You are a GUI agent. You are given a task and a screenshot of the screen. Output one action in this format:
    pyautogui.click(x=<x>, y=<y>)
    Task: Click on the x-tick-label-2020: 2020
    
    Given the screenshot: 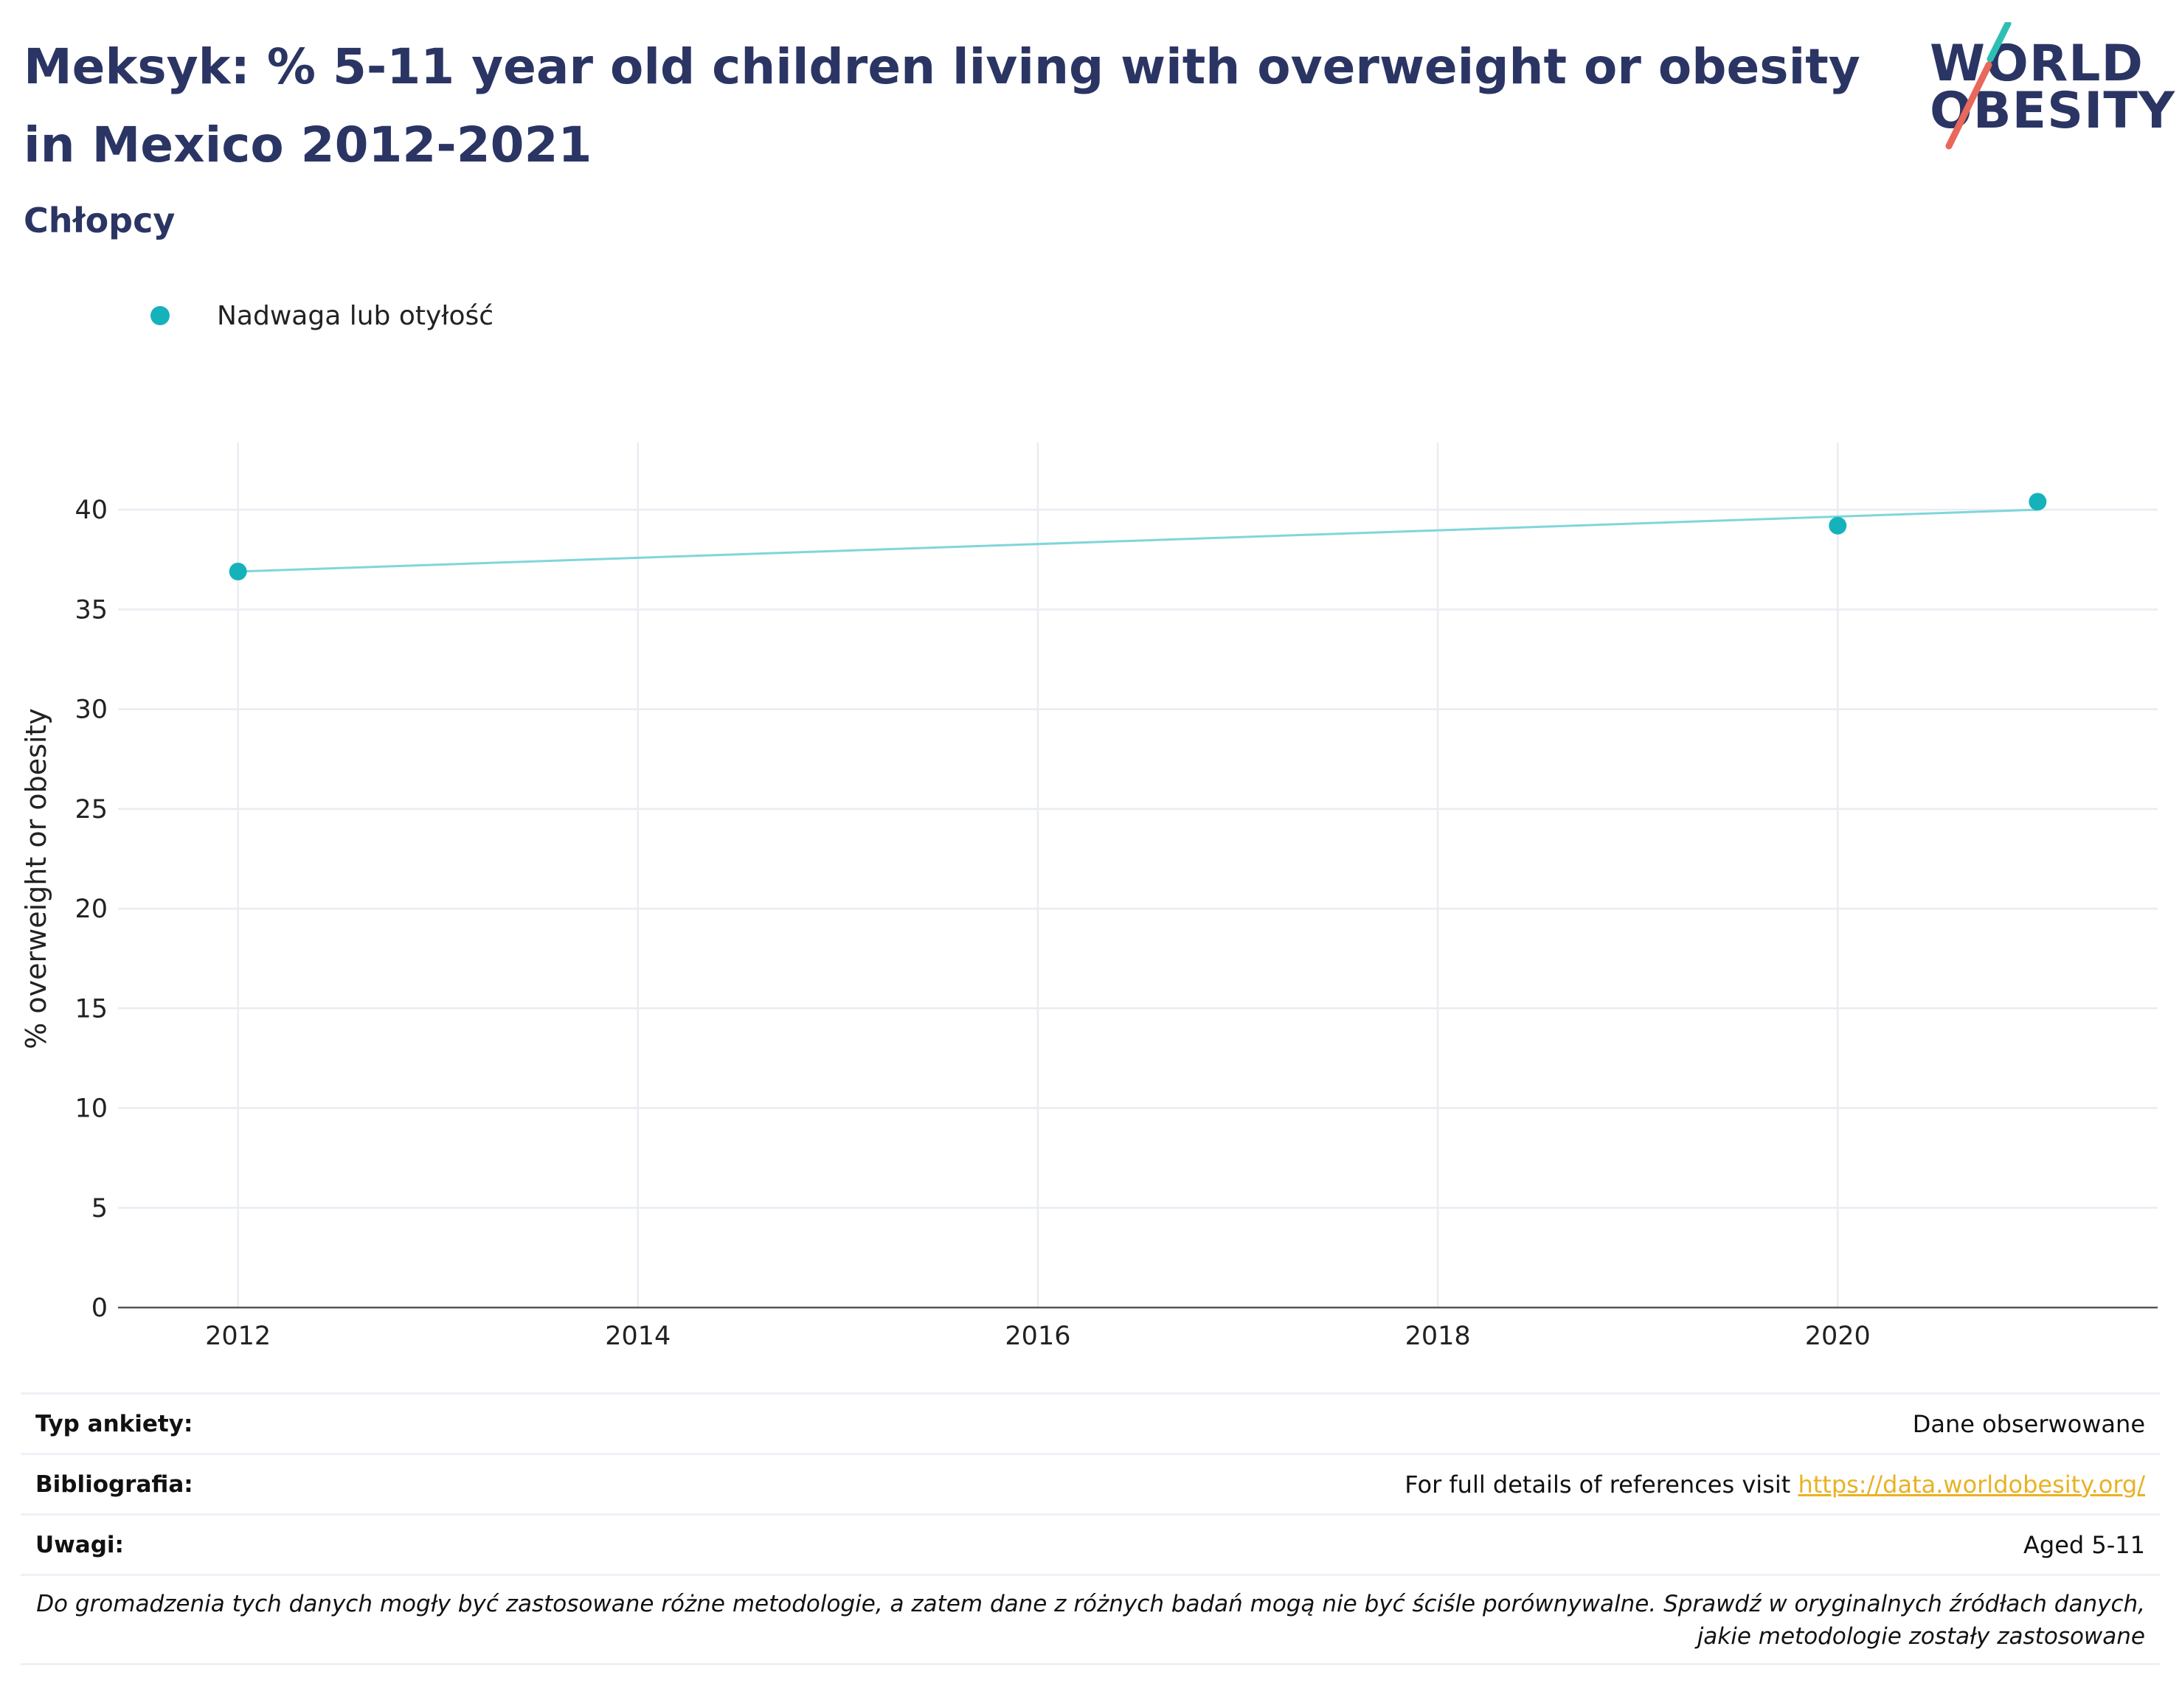 What is the action you would take?
    pyautogui.click(x=1838, y=1336)
    